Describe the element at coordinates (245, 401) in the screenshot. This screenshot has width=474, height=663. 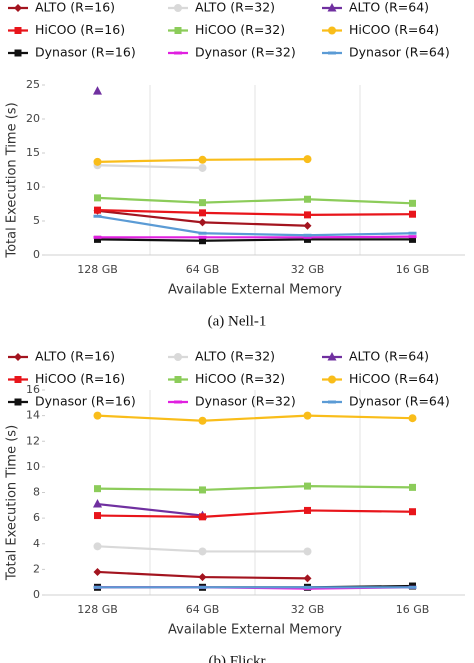
I see `legend-label: Dynasor (R=32)` at that location.